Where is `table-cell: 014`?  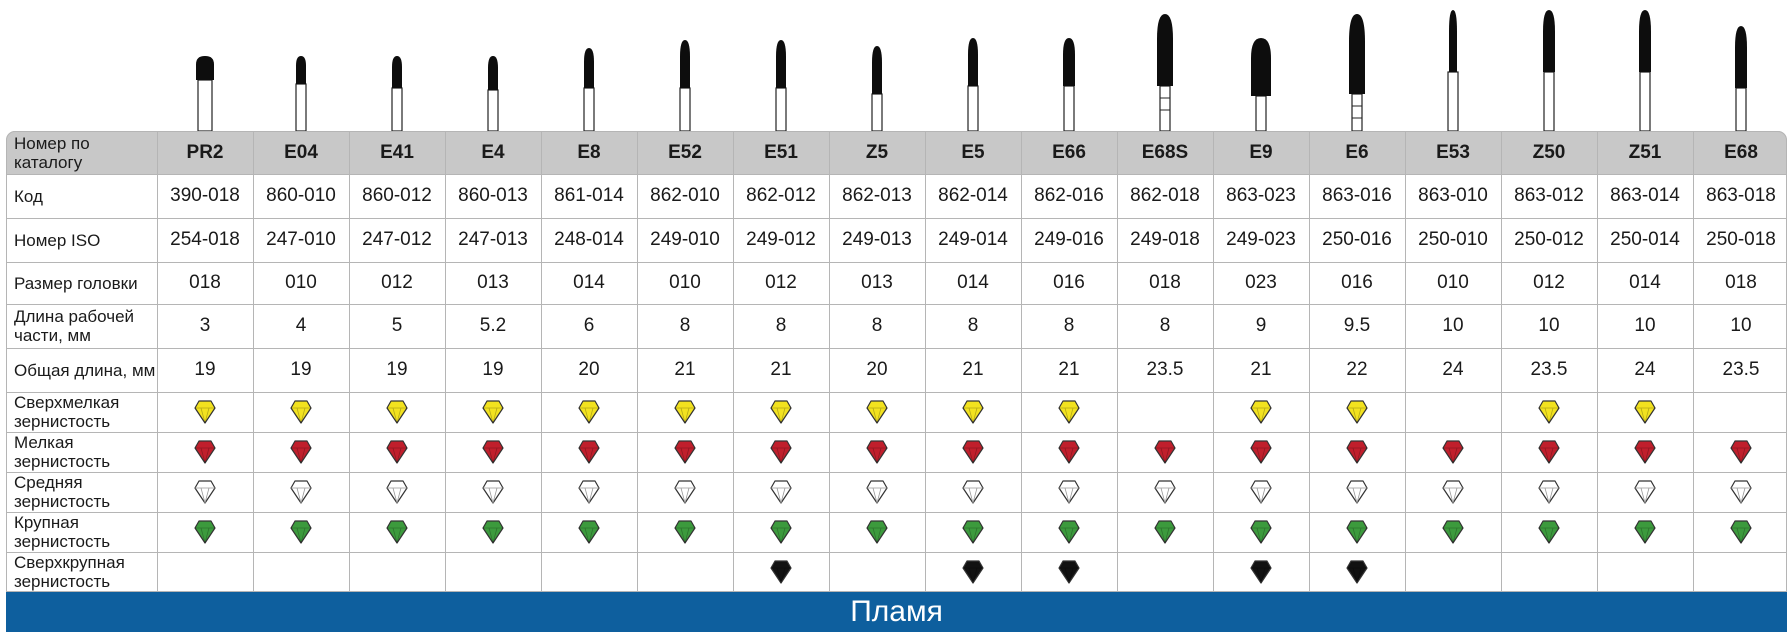 table-cell: 014 is located at coordinates (973, 282).